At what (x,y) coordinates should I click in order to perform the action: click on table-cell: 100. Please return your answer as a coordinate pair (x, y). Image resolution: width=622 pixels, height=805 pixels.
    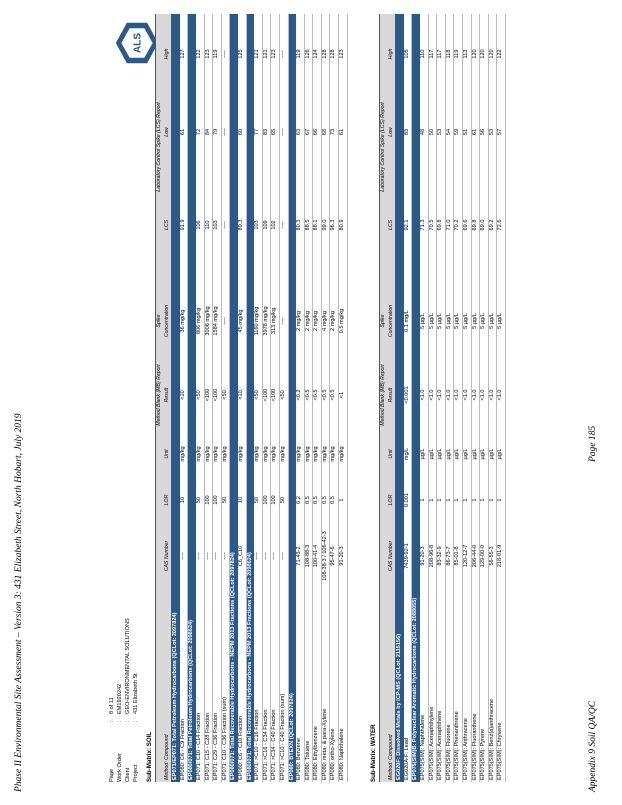
    Looking at the image, I should click on (208, 500).